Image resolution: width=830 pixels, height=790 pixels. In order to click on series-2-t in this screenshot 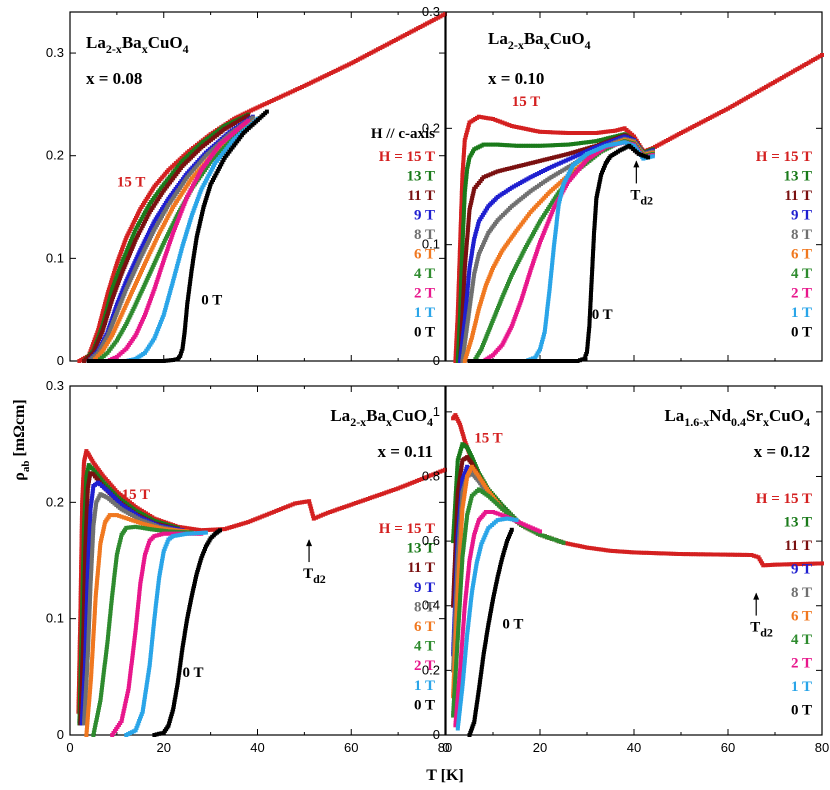, I will do `click(157, 634)`.